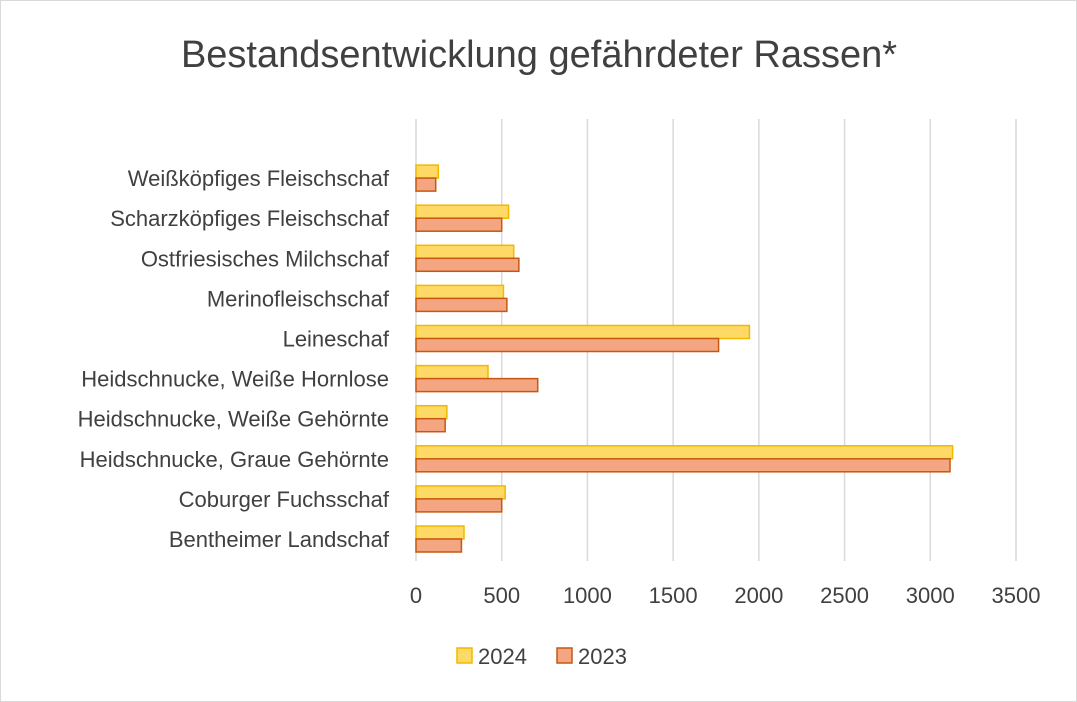 Image resolution: width=1077 pixels, height=702 pixels. I want to click on legend: 2024 2023, so click(541, 656).